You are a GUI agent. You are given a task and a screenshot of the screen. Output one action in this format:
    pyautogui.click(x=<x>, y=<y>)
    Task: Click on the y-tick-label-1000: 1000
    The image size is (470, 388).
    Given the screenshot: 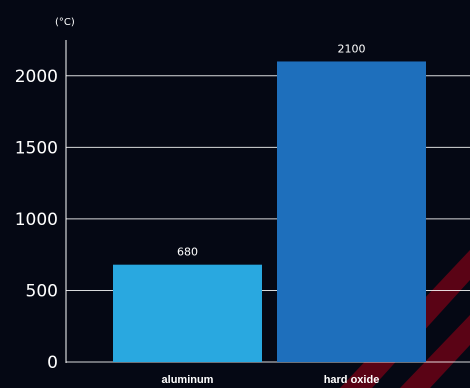 What is the action you would take?
    pyautogui.click(x=36, y=220)
    